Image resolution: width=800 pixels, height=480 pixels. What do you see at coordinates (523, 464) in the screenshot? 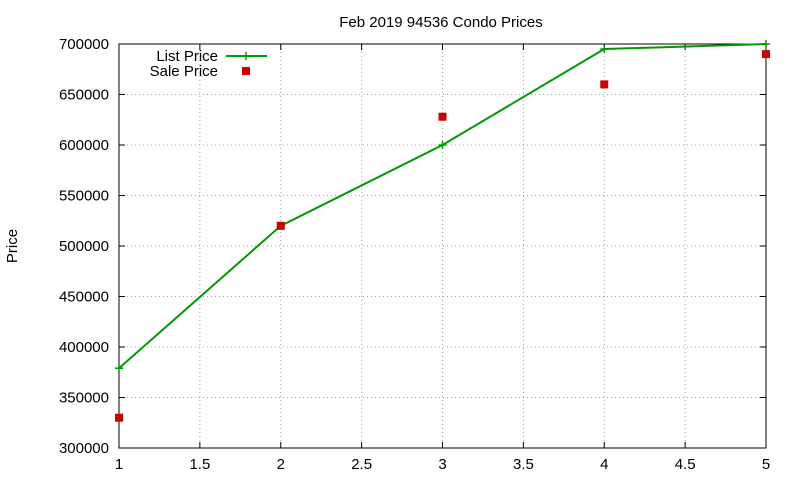
I see `x-tick-label: 3.5` at bounding box center [523, 464].